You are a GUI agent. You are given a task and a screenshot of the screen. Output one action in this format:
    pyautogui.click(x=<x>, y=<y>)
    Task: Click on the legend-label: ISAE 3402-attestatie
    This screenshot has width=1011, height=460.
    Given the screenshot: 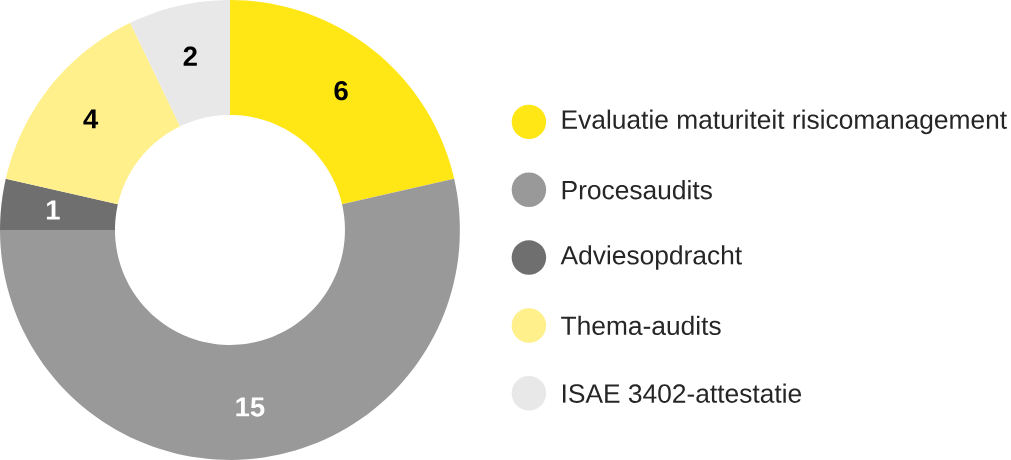 What is the action you would take?
    pyautogui.click(x=682, y=393)
    